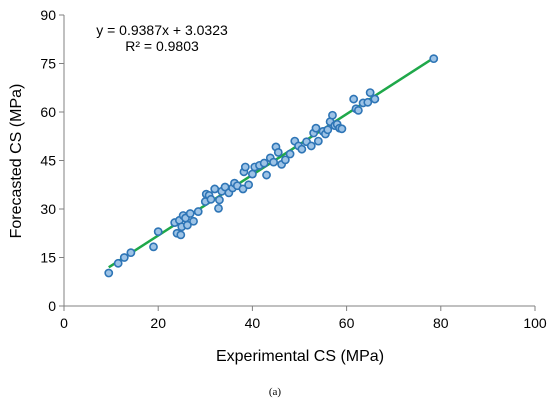 Image resolution: width=550 pixels, height=405 pixels. Describe the element at coordinates (253, 323) in the screenshot. I see `x-tick-label: 40` at that location.